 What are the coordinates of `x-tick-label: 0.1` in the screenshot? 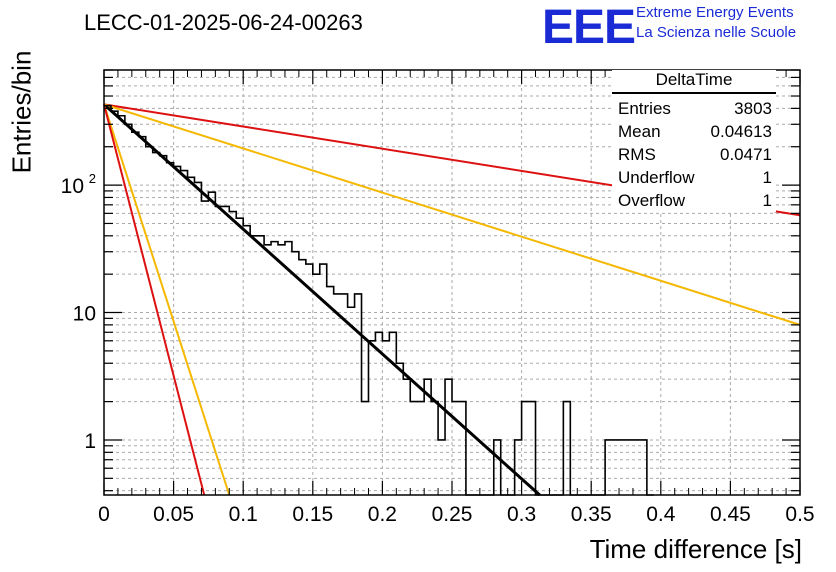 It's located at (243, 514).